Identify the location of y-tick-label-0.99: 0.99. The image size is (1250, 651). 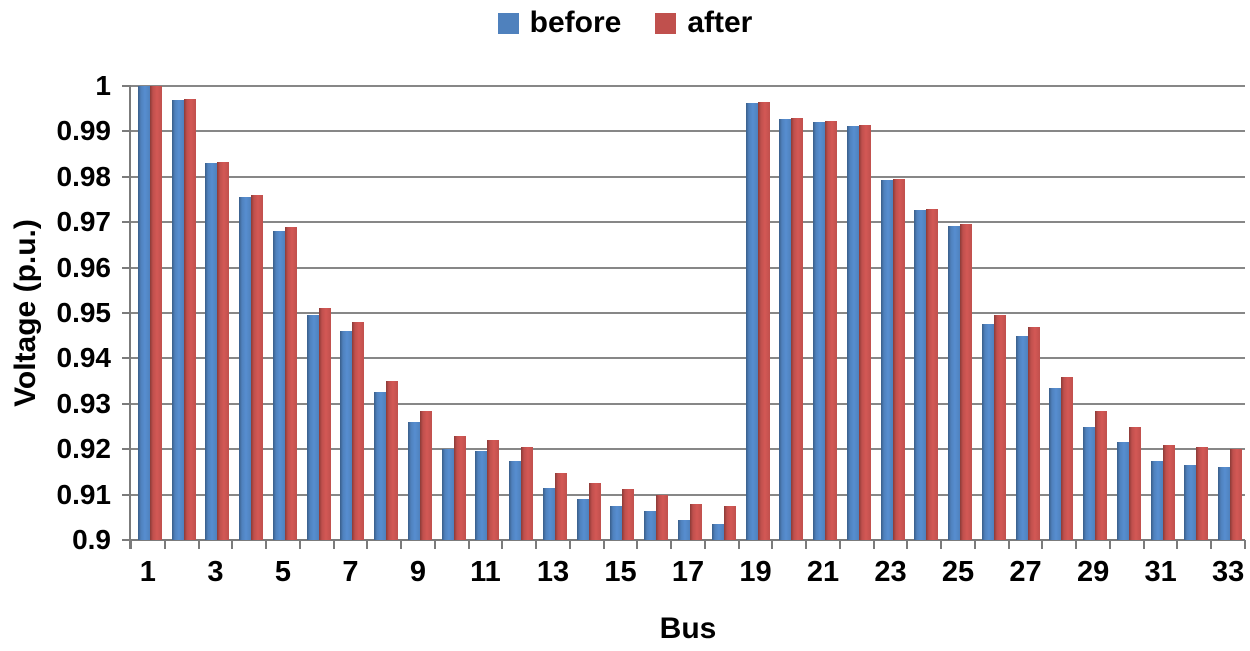
(84, 131).